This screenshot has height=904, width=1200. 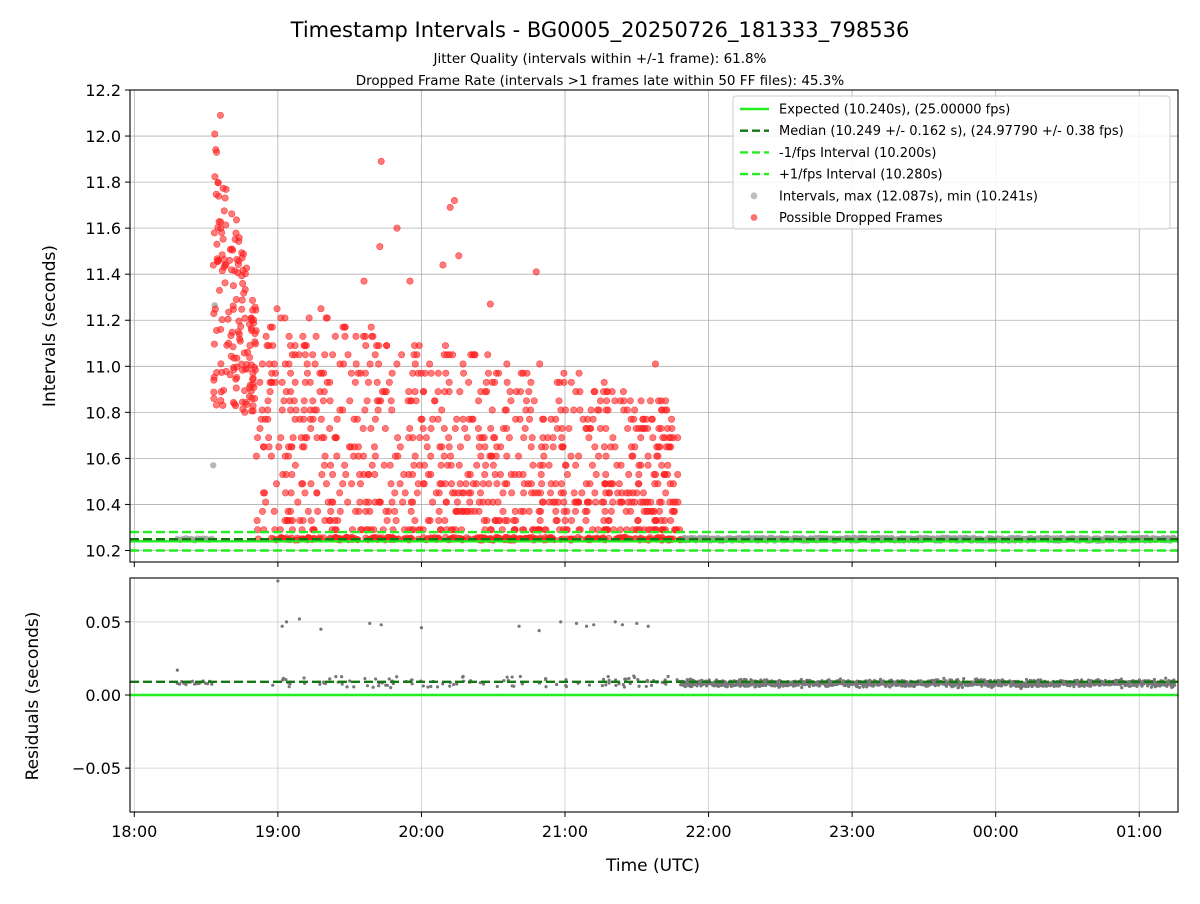 What do you see at coordinates (103, 274) in the screenshot?
I see `top-y-tick-label: 11.4` at bounding box center [103, 274].